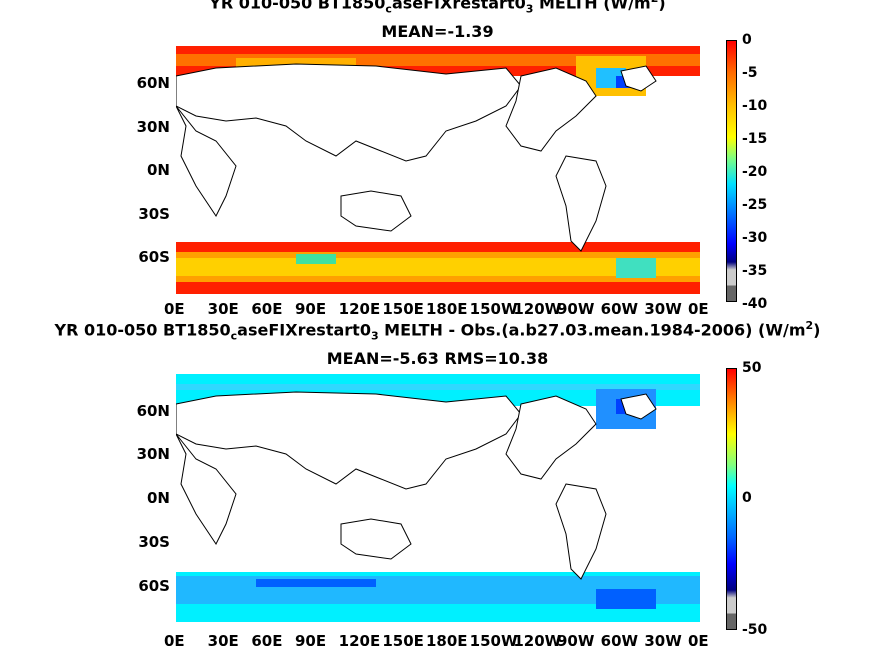 This screenshot has height=656, width=875. Describe the element at coordinates (576, 641) in the screenshot. I see `panel2-xtick: 90W` at that location.